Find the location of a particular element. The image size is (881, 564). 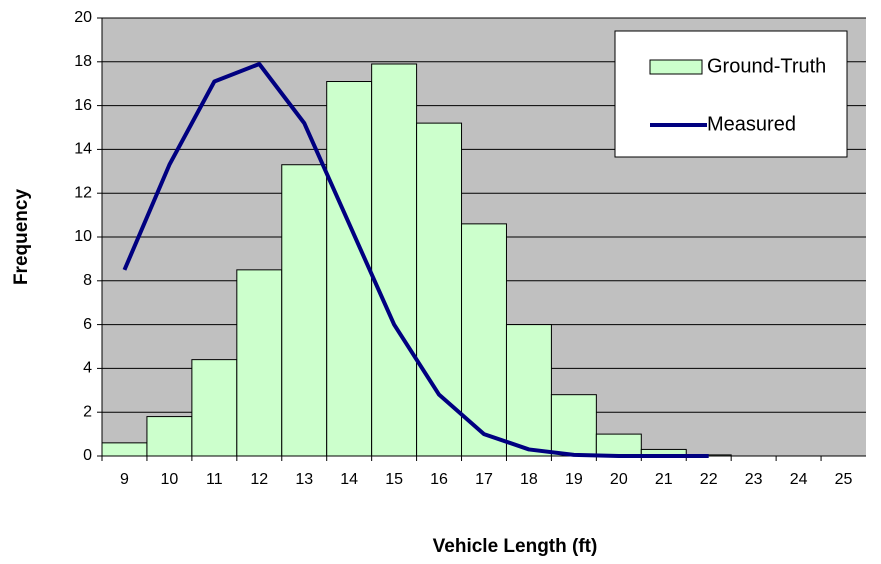

x-tick-label: 21 is located at coordinates (664, 479).